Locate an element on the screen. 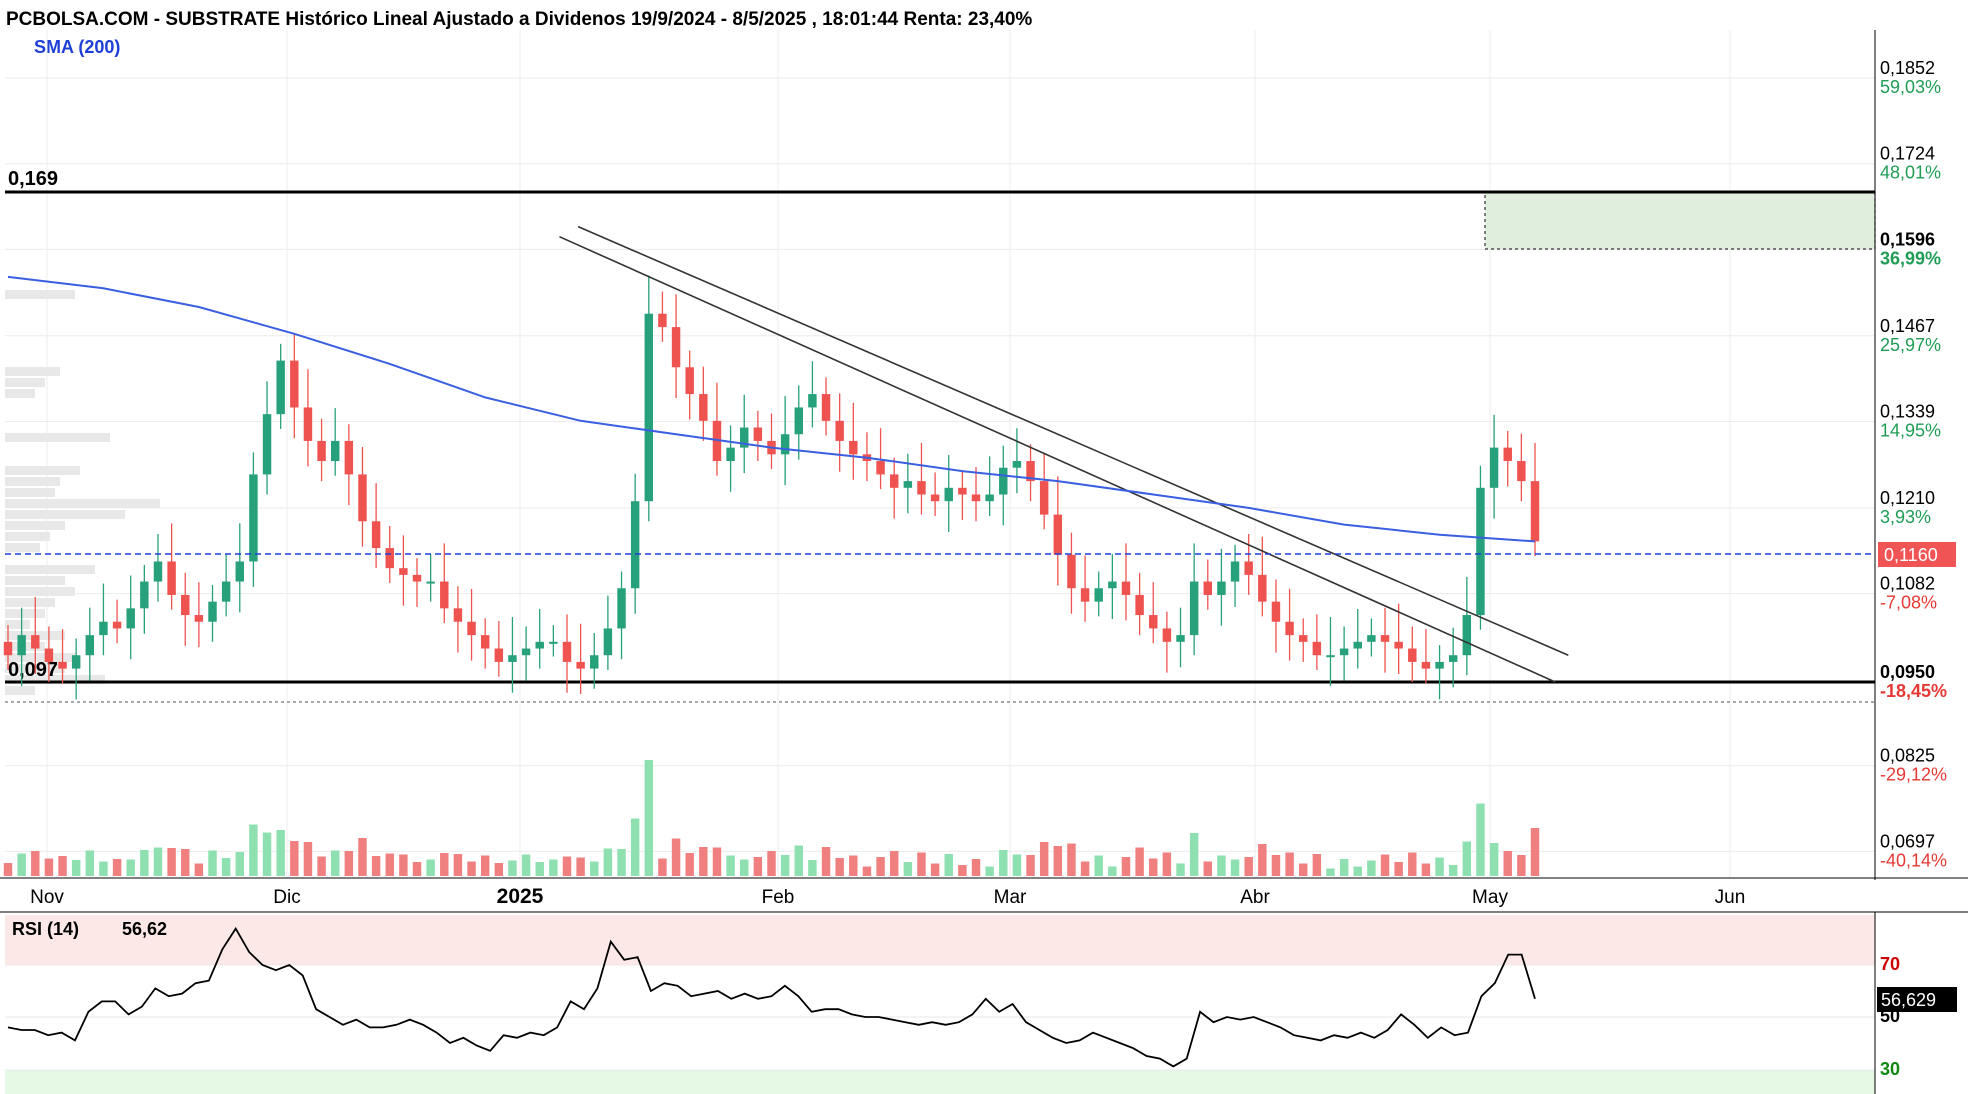 This screenshot has width=1968, height=1094. y-tick-pct: 36,99% is located at coordinates (1910, 258).